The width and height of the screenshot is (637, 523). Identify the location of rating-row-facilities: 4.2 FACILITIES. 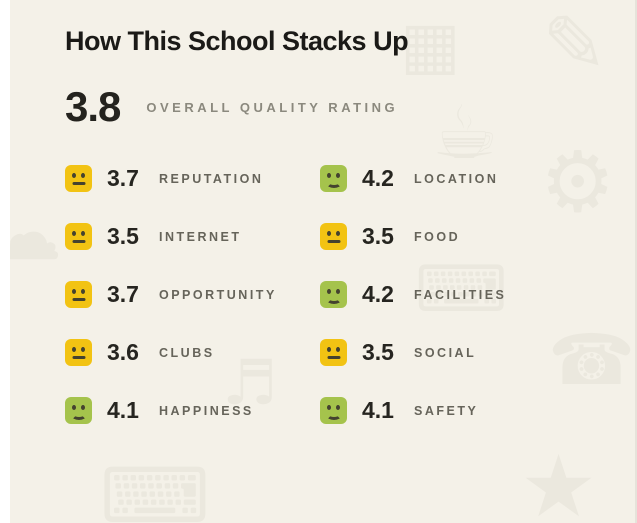
(477, 294).